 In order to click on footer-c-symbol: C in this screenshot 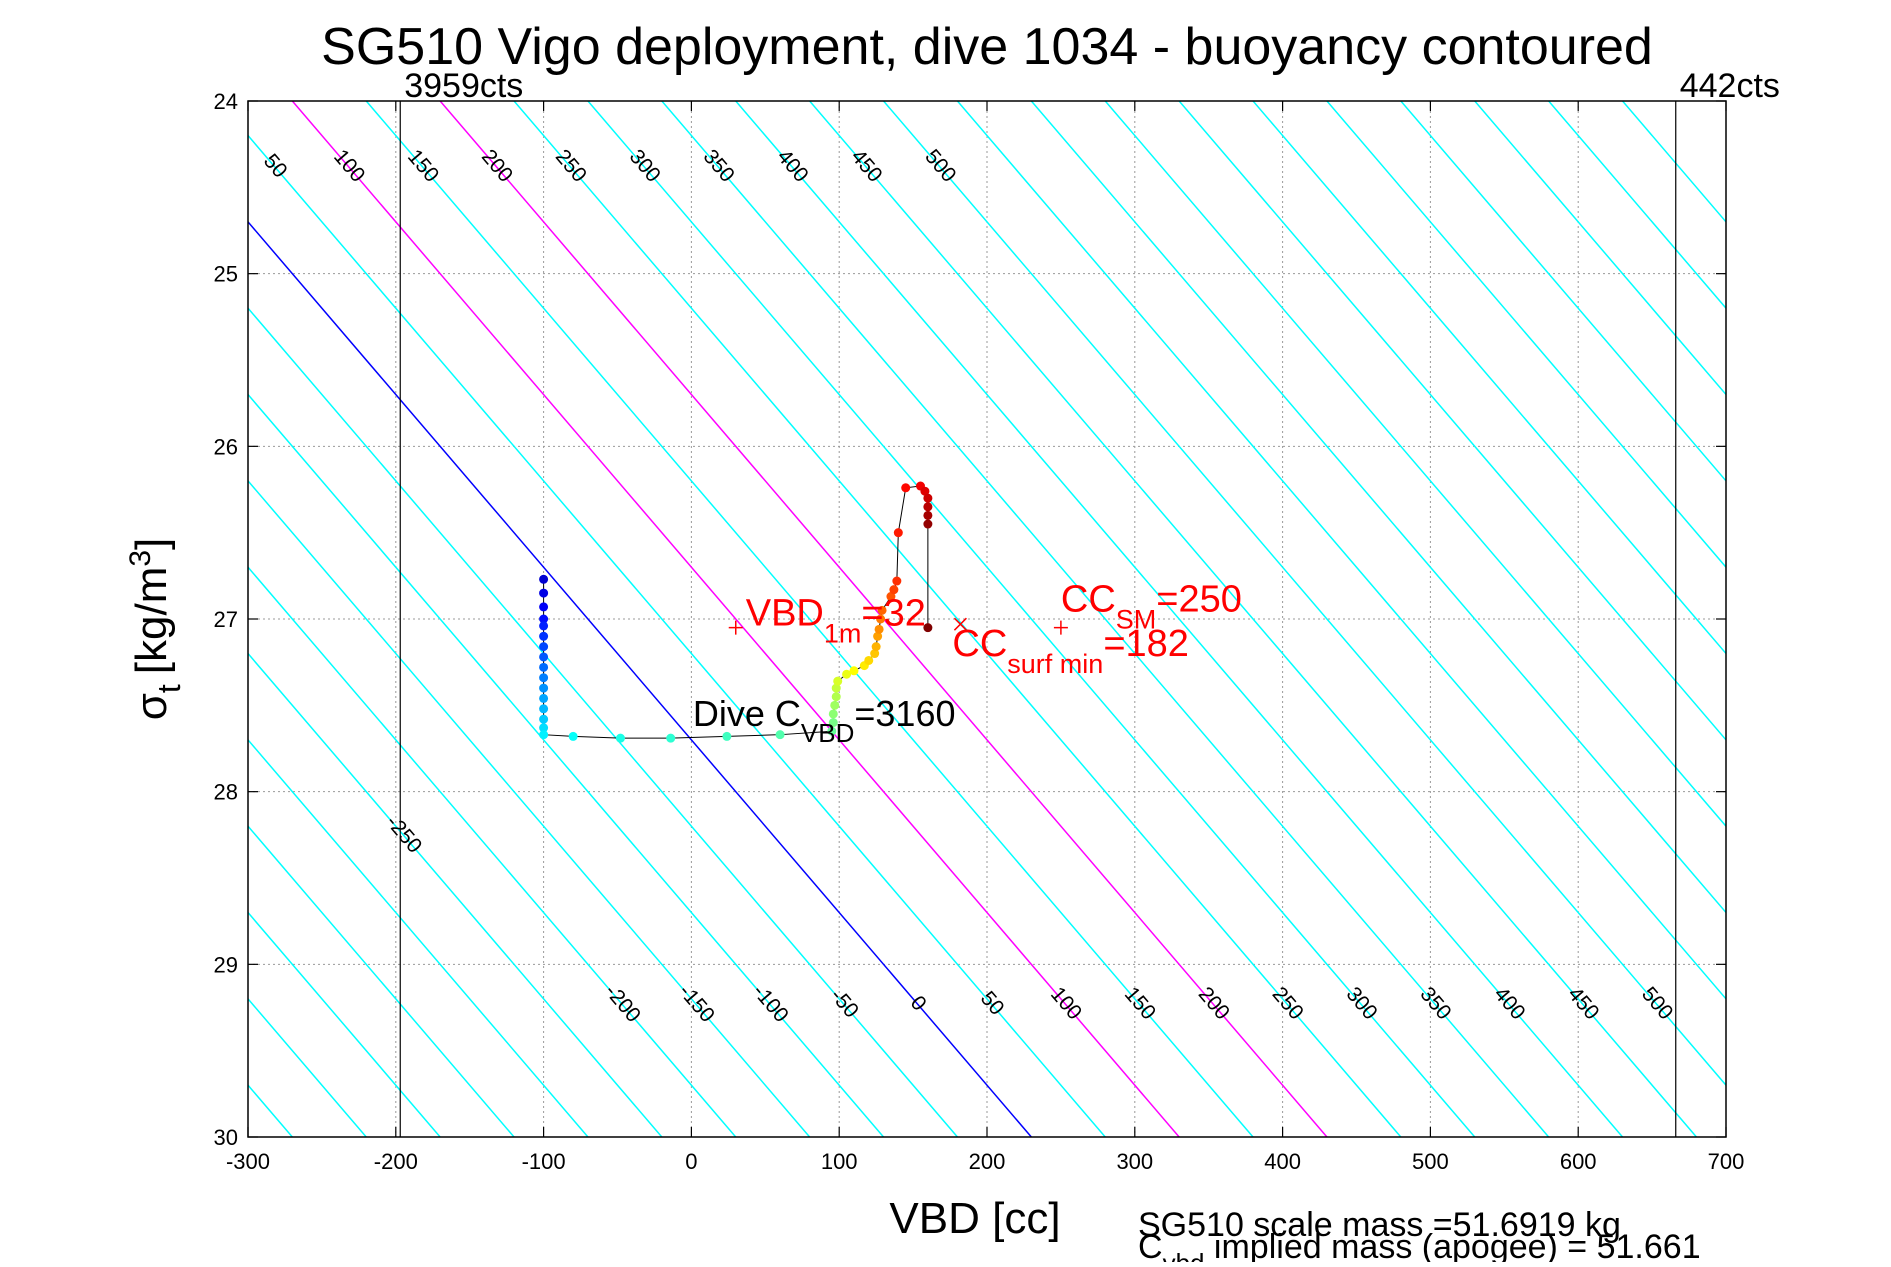, I will do `click(1150, 1245)`.